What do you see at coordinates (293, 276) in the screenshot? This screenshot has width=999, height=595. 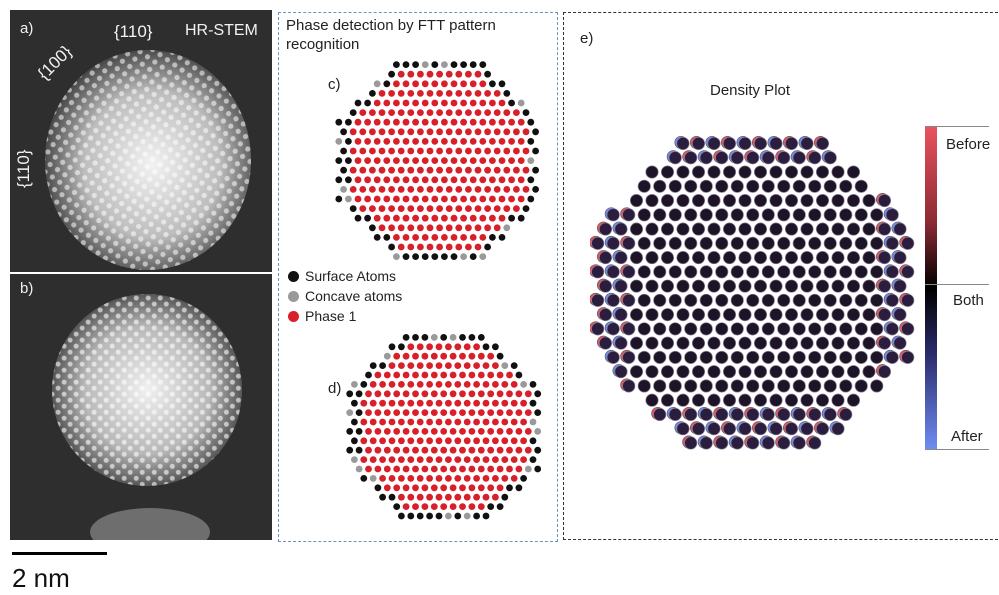 I see `legend-surface-swatch` at bounding box center [293, 276].